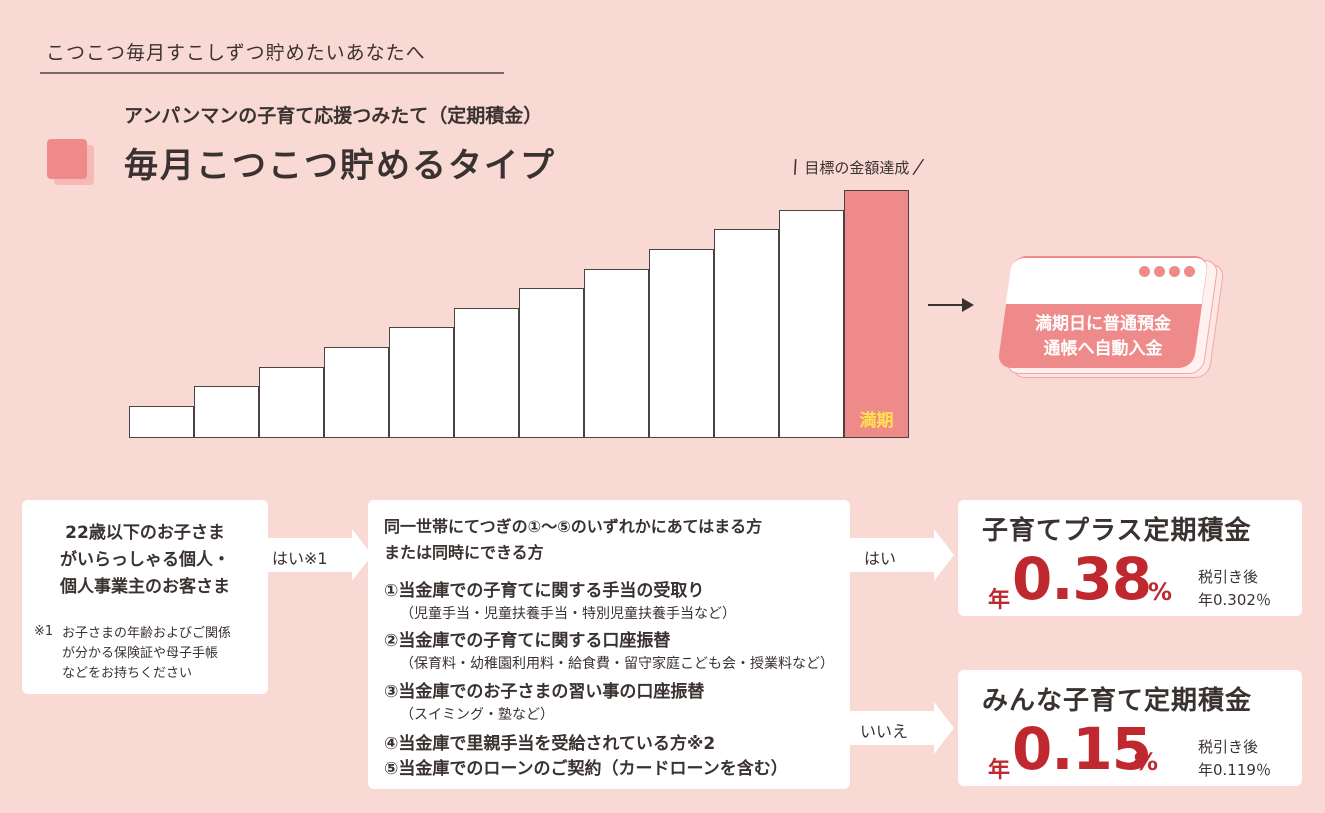 This screenshot has height=813, width=1325. Describe the element at coordinates (617, 664) in the screenshot. I see `condition-item-2-detail: （保育料・幼稚園利用料・給食費・留守家庭こども会・授業料など）` at that location.